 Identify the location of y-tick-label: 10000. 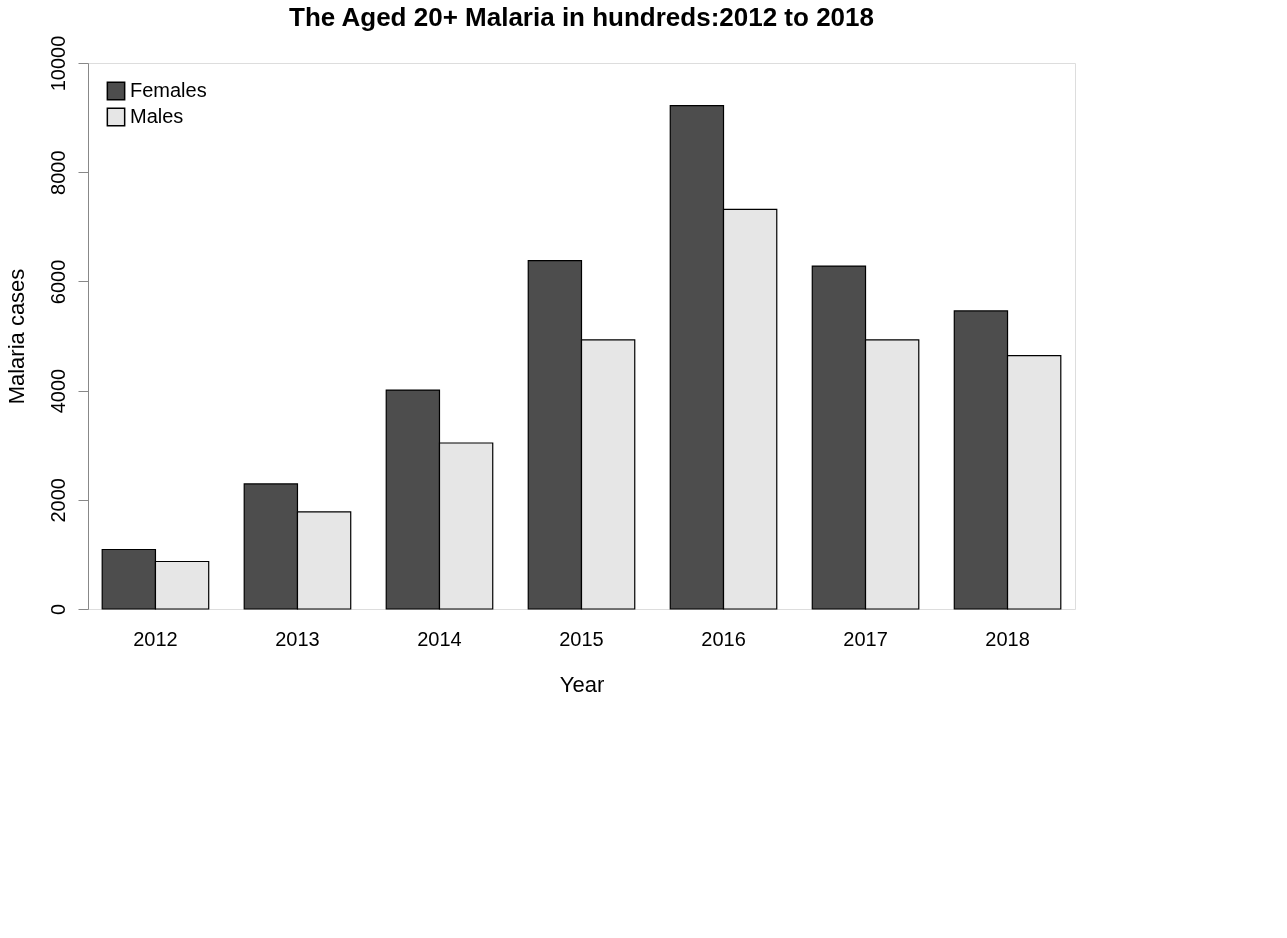
(57, 63).